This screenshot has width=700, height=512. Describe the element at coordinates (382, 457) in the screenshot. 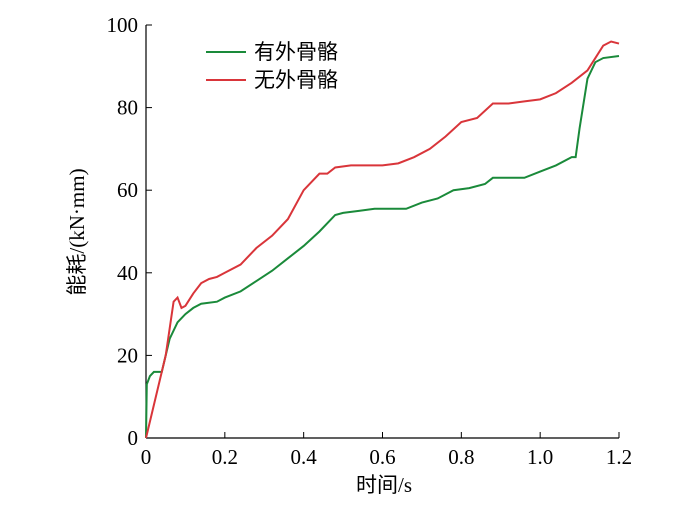

I see `x-tick-label: 0.6` at that location.